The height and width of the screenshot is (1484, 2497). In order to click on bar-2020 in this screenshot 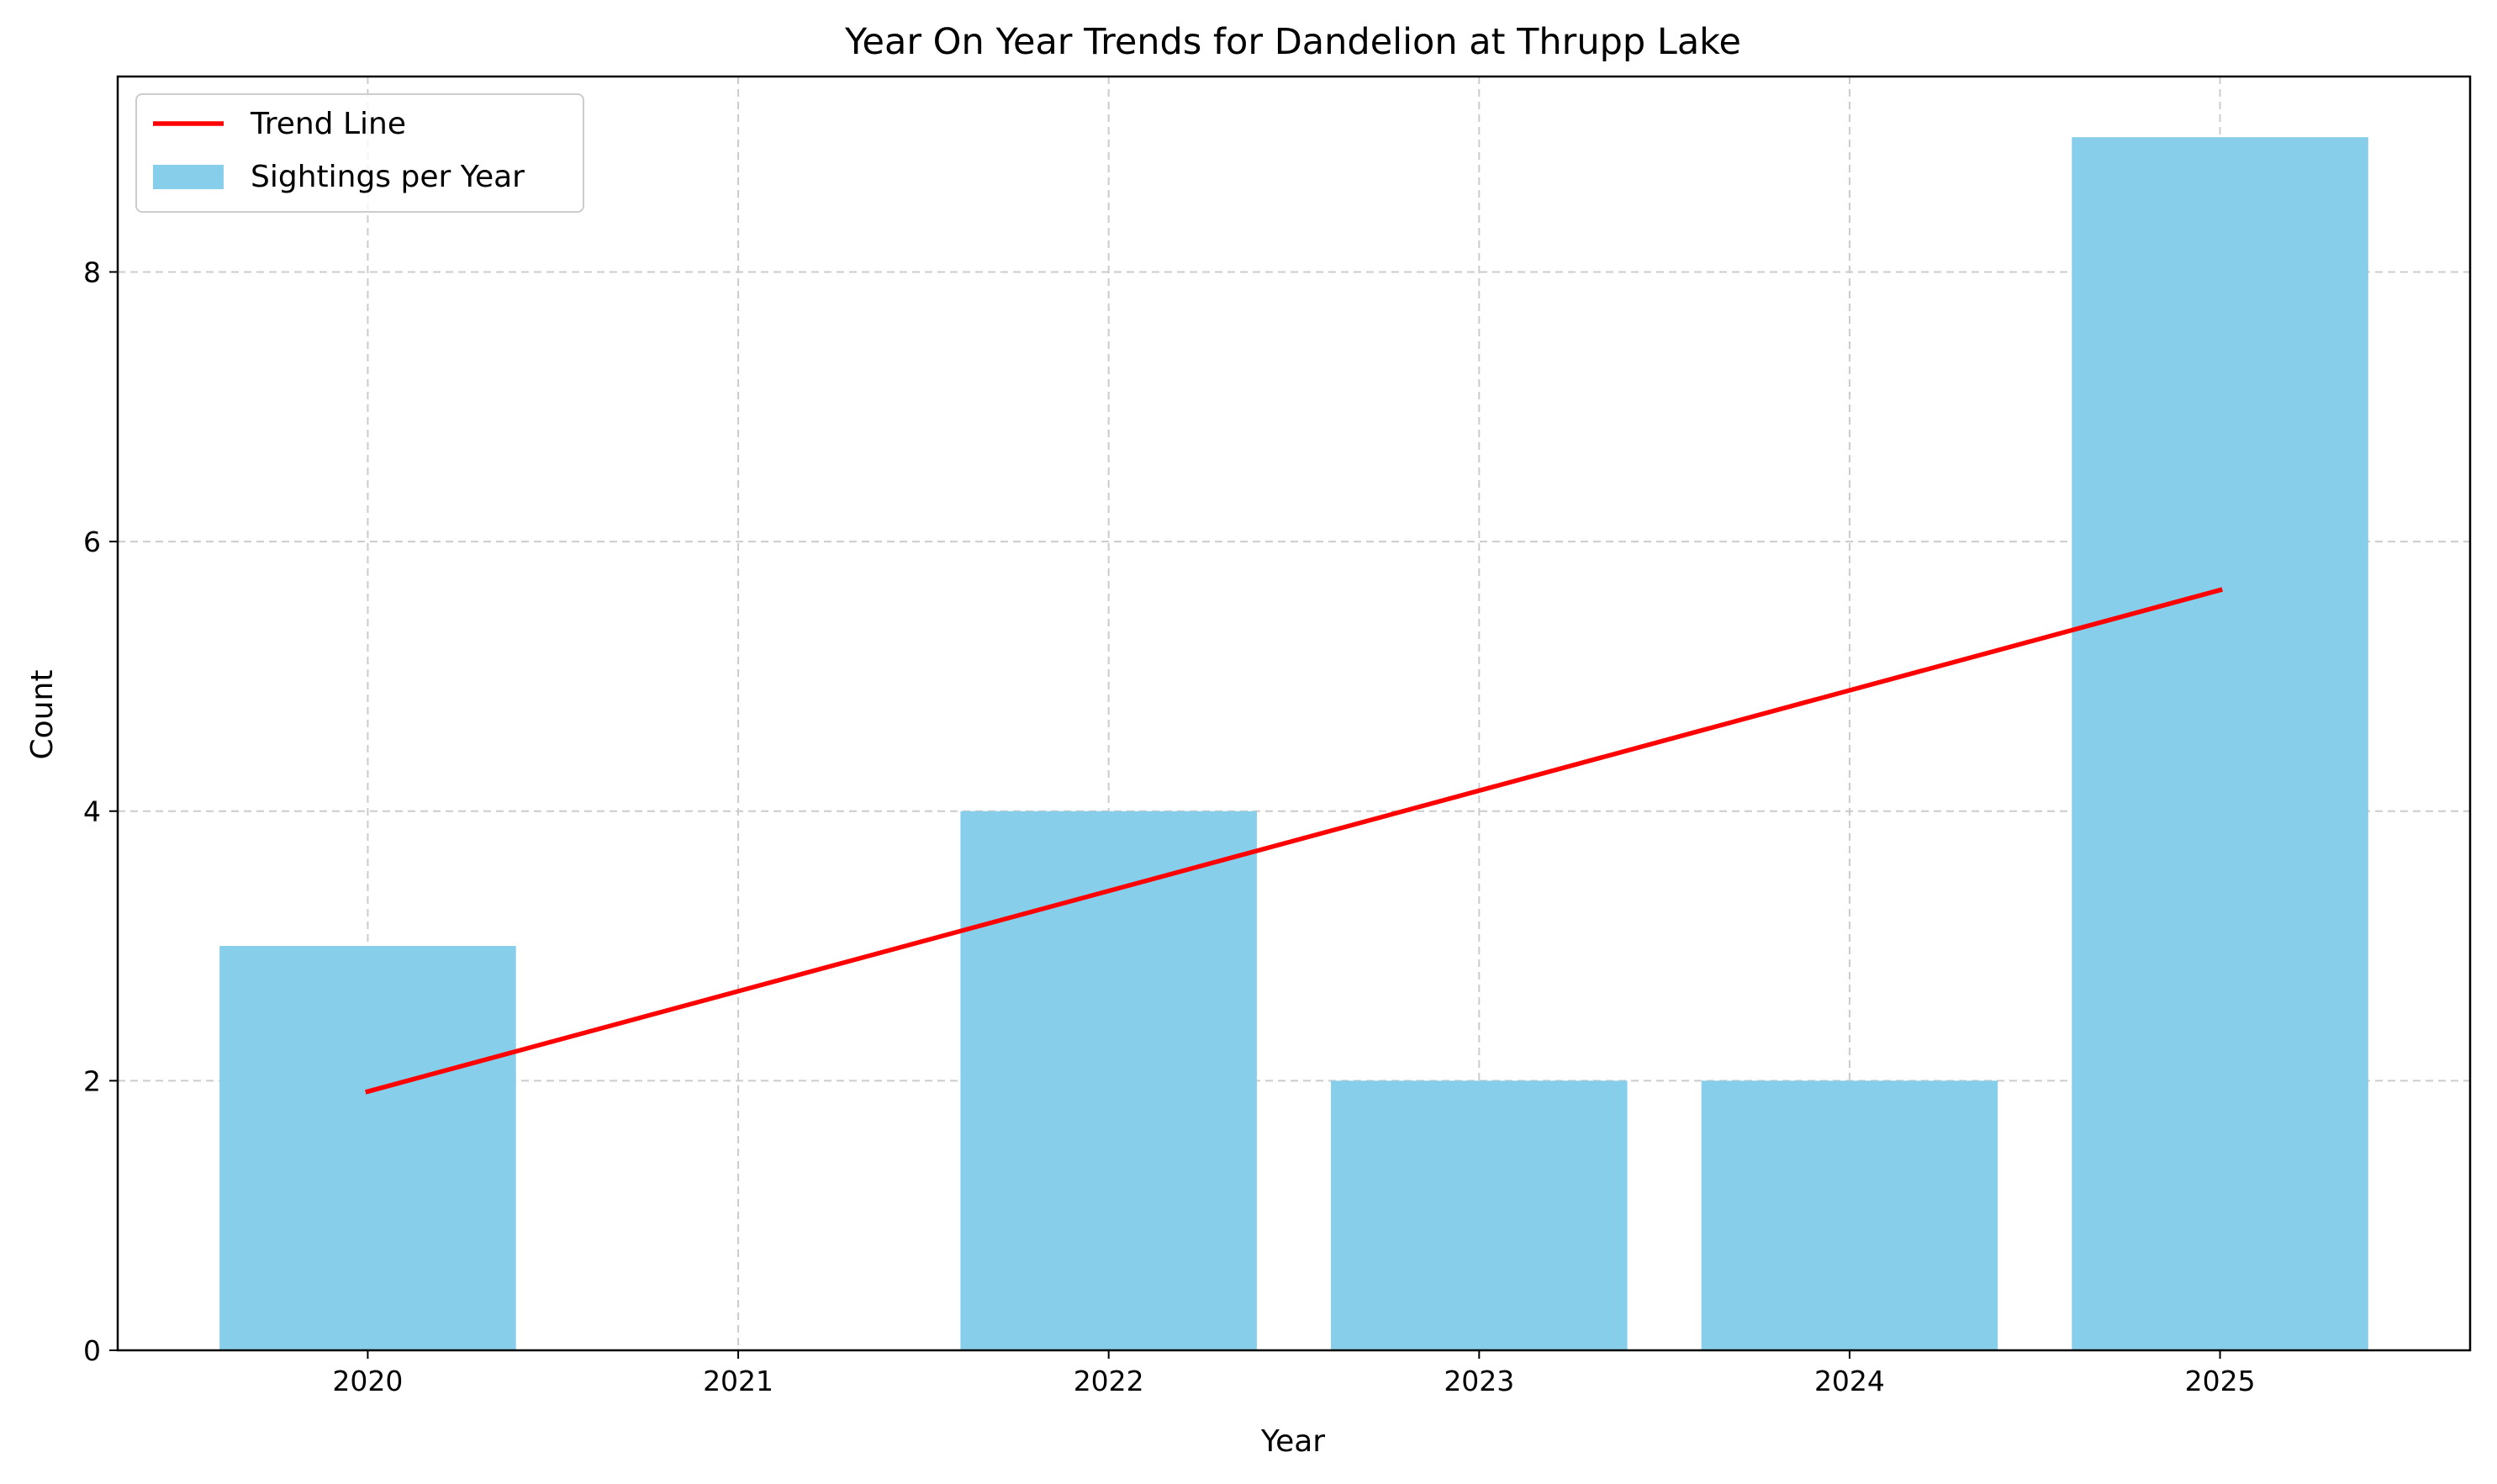, I will do `click(367, 1148)`.